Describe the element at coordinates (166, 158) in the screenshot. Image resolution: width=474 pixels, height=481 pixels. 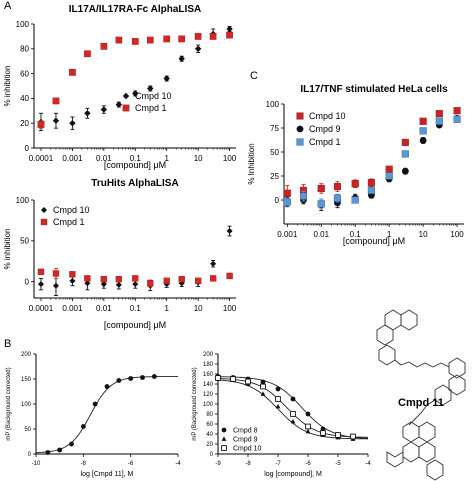
I see `x-tick-label: 1` at that location.